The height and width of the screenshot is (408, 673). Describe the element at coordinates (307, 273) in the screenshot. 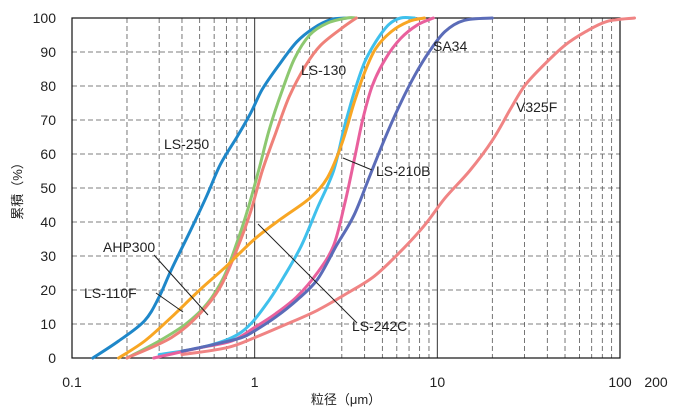

I see `leader-line-ls-242c` at that location.